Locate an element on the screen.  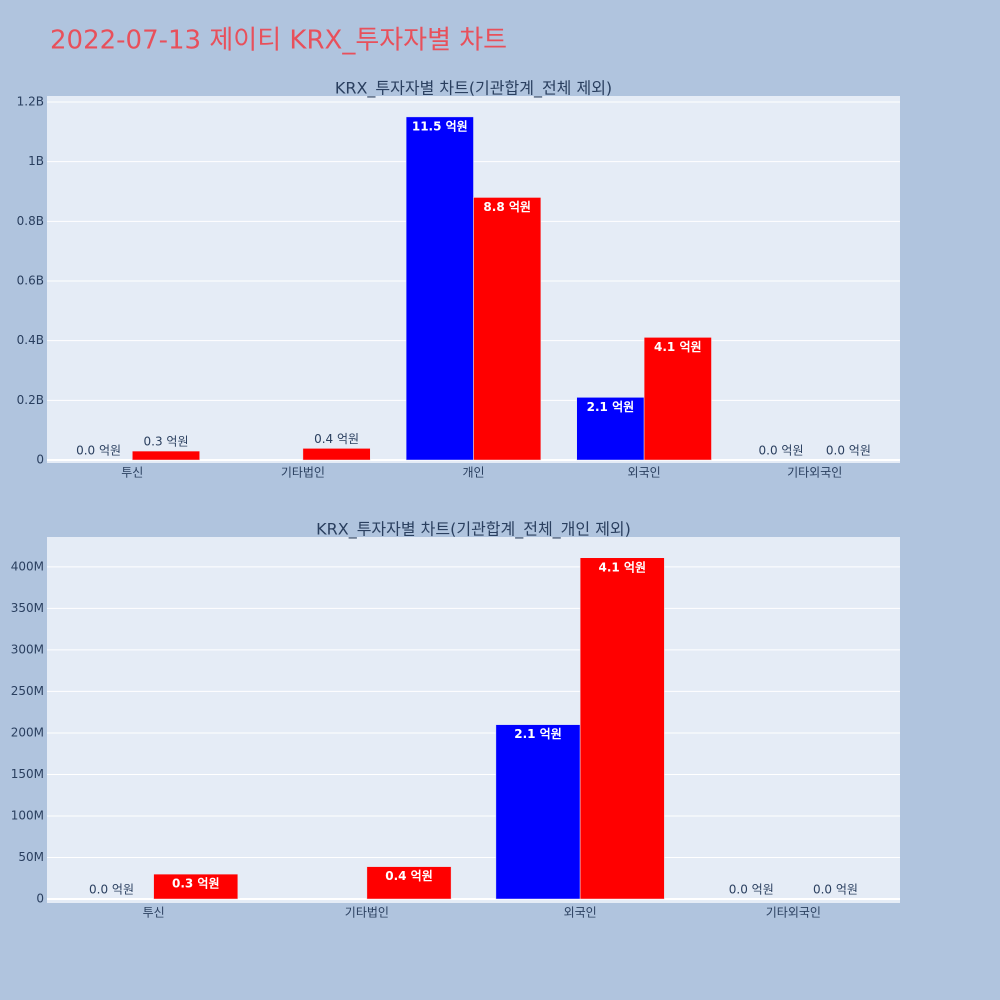
chart-title: KRX_투자자별 차트(기관합계_전체 제외) is located at coordinates (473, 89).